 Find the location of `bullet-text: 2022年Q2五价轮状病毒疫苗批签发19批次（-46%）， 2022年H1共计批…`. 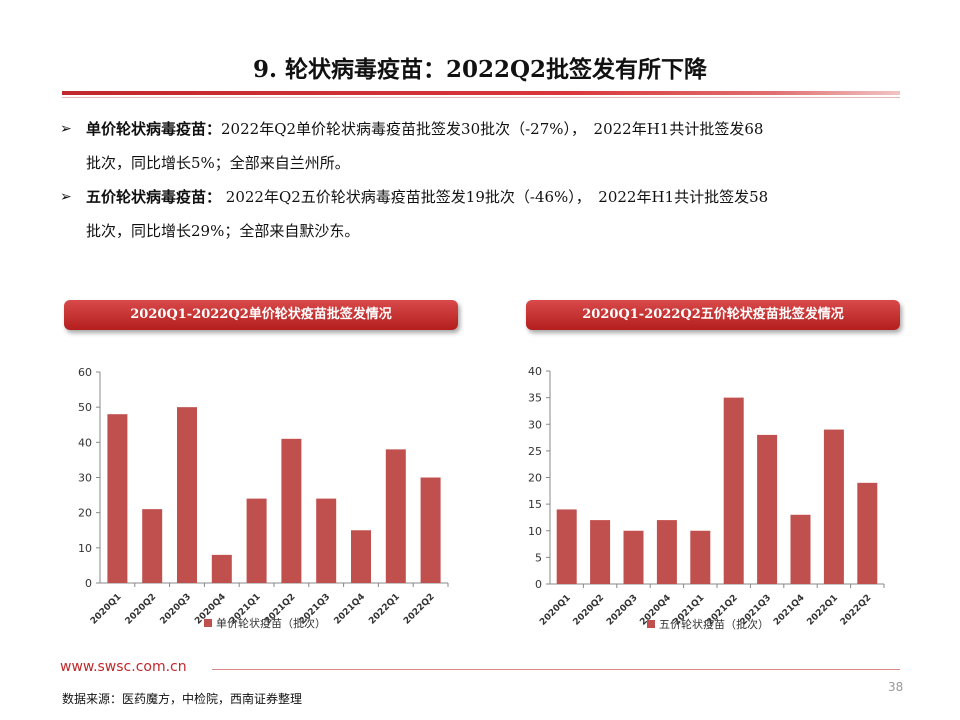

bullet-text: 2022年Q2五价轮状病毒疫苗批签发19批次（-46%）， 2022年H1共计批… is located at coordinates (495, 197).